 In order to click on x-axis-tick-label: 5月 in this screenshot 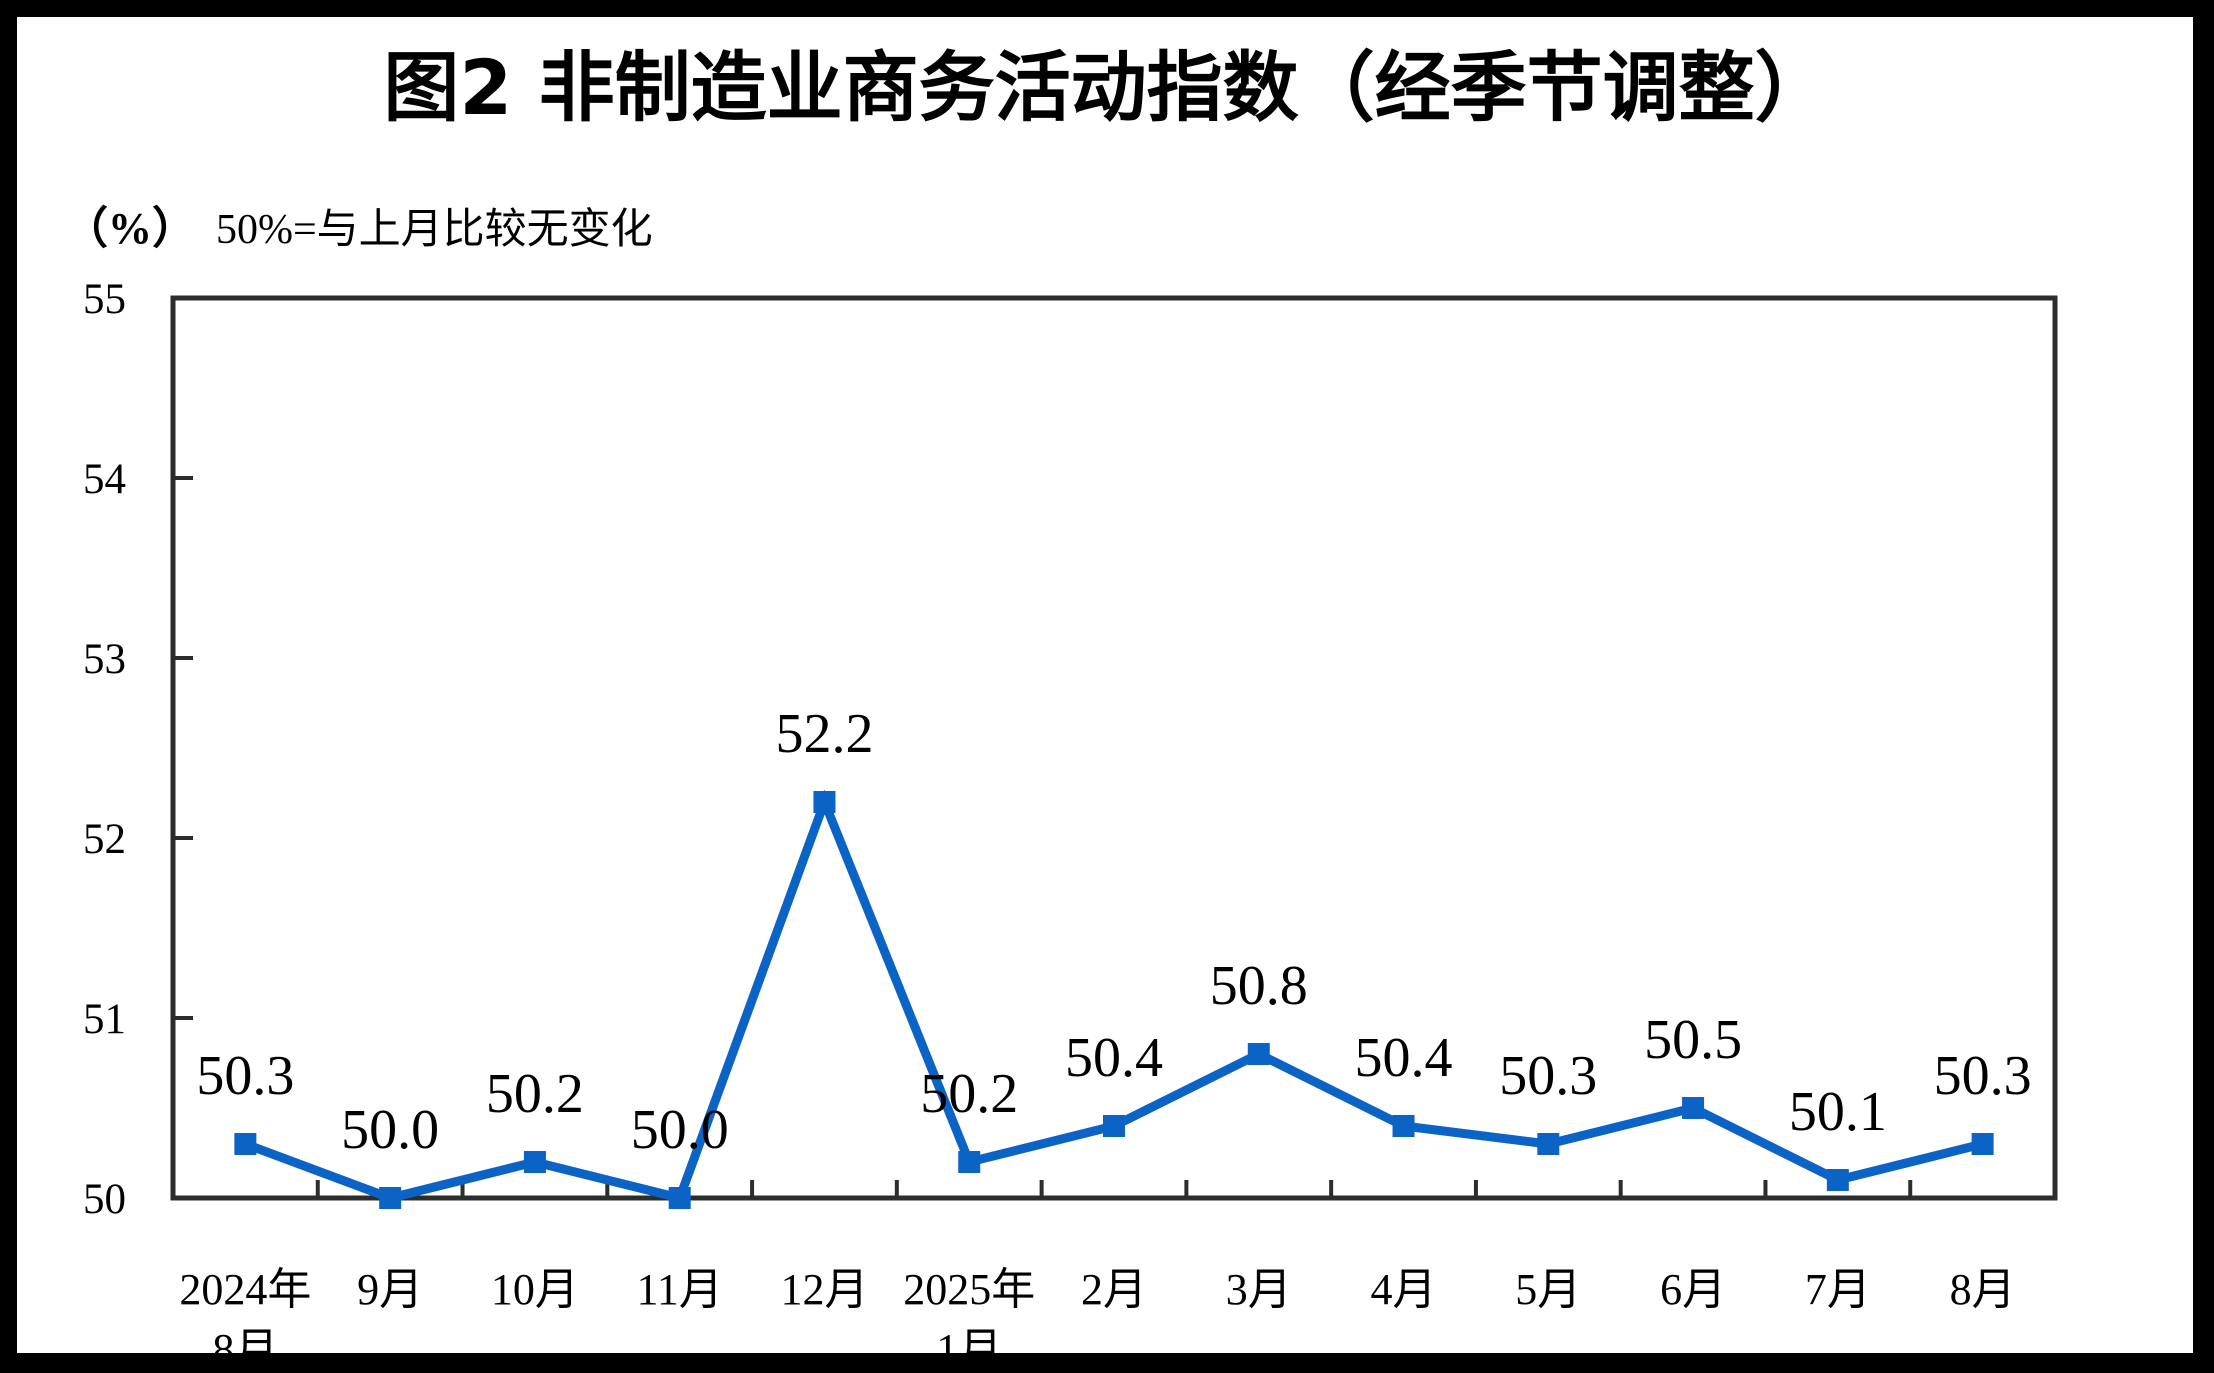, I will do `click(1548, 1289)`.